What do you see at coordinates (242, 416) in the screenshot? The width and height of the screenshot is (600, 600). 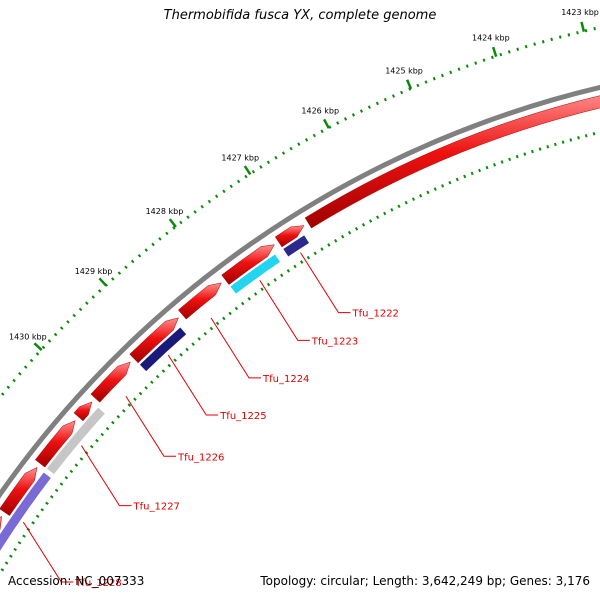 I see `gene-label: Tfu_1225` at bounding box center [242, 416].